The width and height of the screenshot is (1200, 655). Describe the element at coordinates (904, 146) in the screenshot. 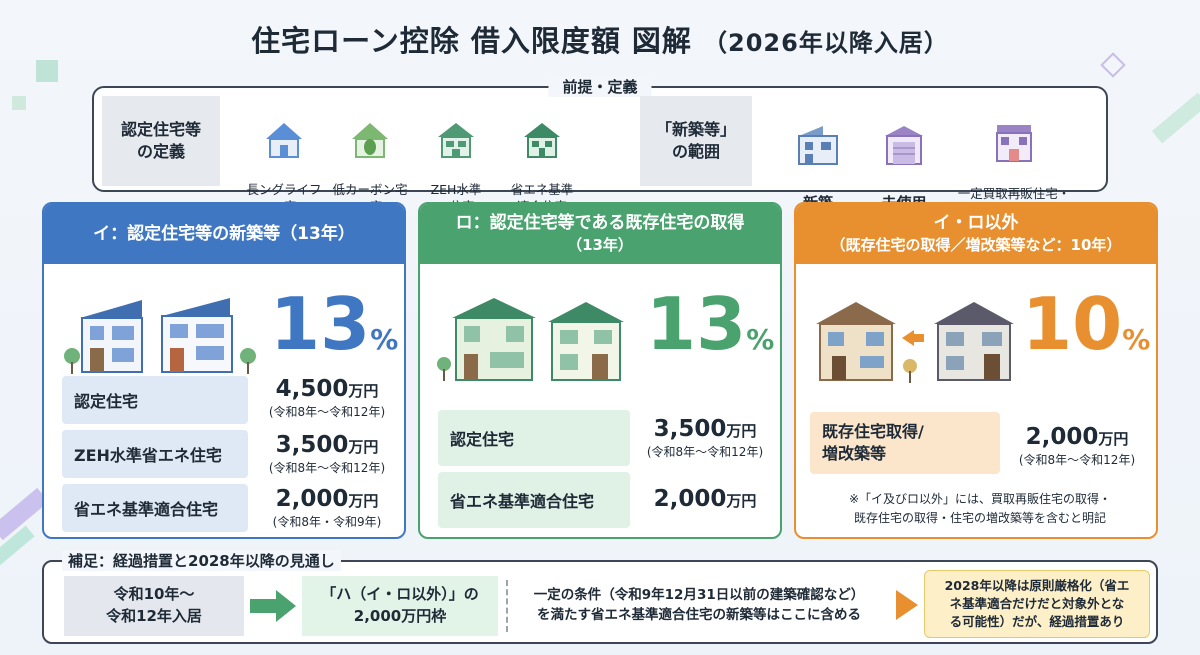

I see `garage-icon` at that location.